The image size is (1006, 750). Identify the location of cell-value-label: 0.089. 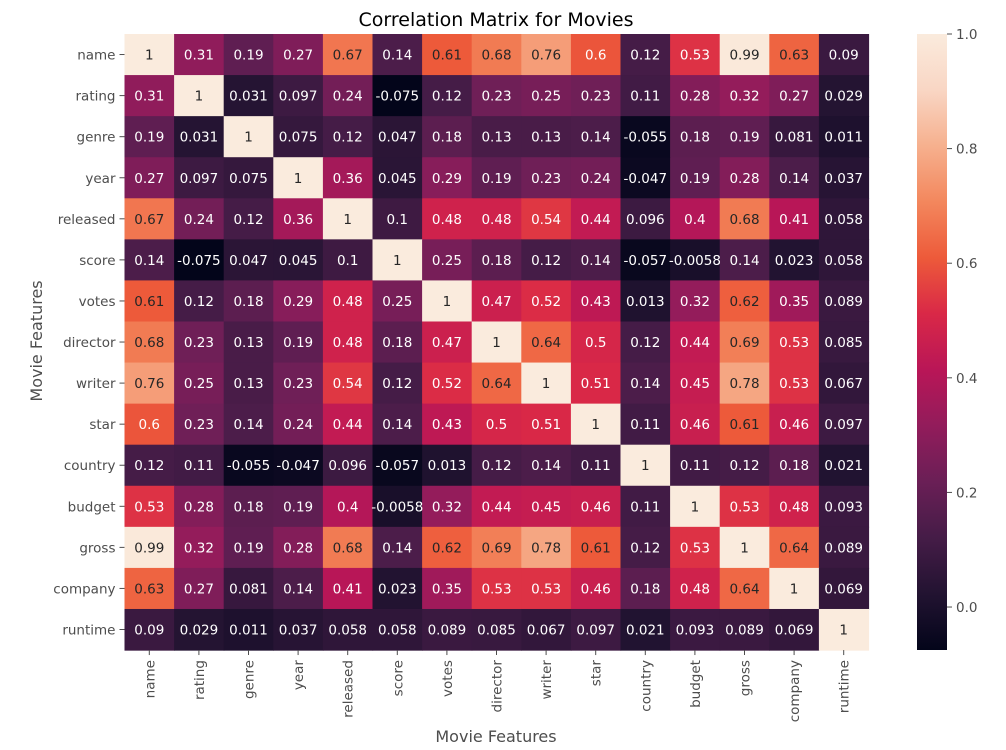
(843, 548).